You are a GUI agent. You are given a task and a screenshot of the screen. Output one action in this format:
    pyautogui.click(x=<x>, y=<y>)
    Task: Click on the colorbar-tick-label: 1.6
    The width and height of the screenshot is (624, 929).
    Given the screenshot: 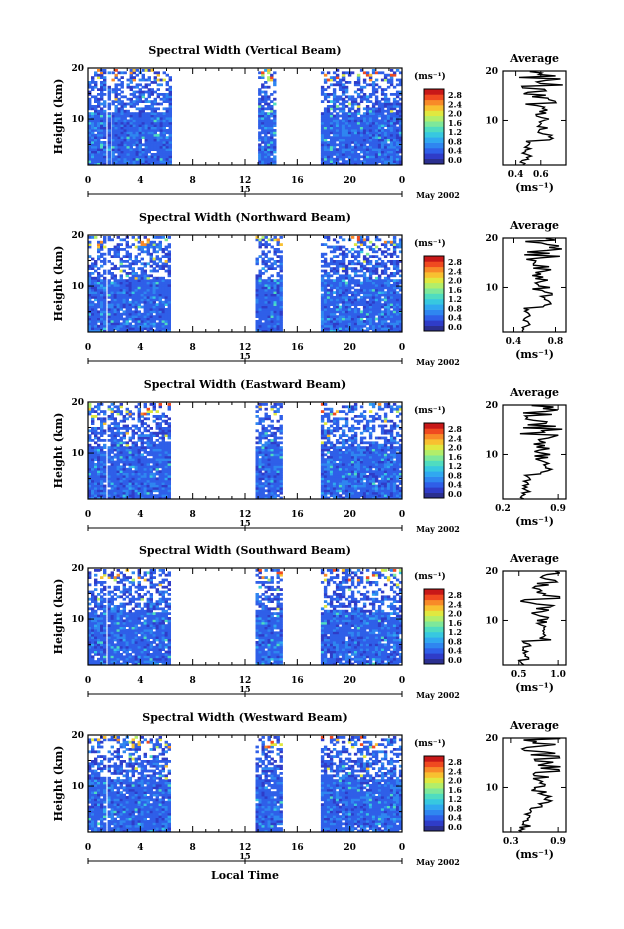 What is the action you would take?
    pyautogui.click(x=455, y=290)
    